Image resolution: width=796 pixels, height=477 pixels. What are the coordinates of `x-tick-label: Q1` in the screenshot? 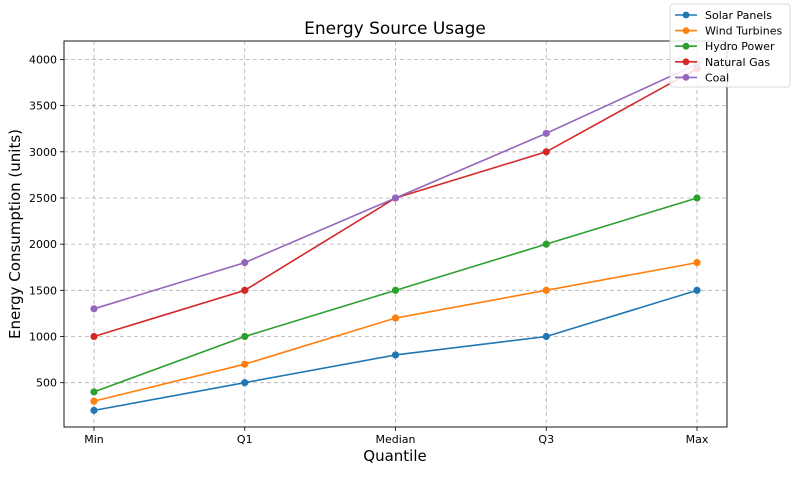 It's located at (245, 439).